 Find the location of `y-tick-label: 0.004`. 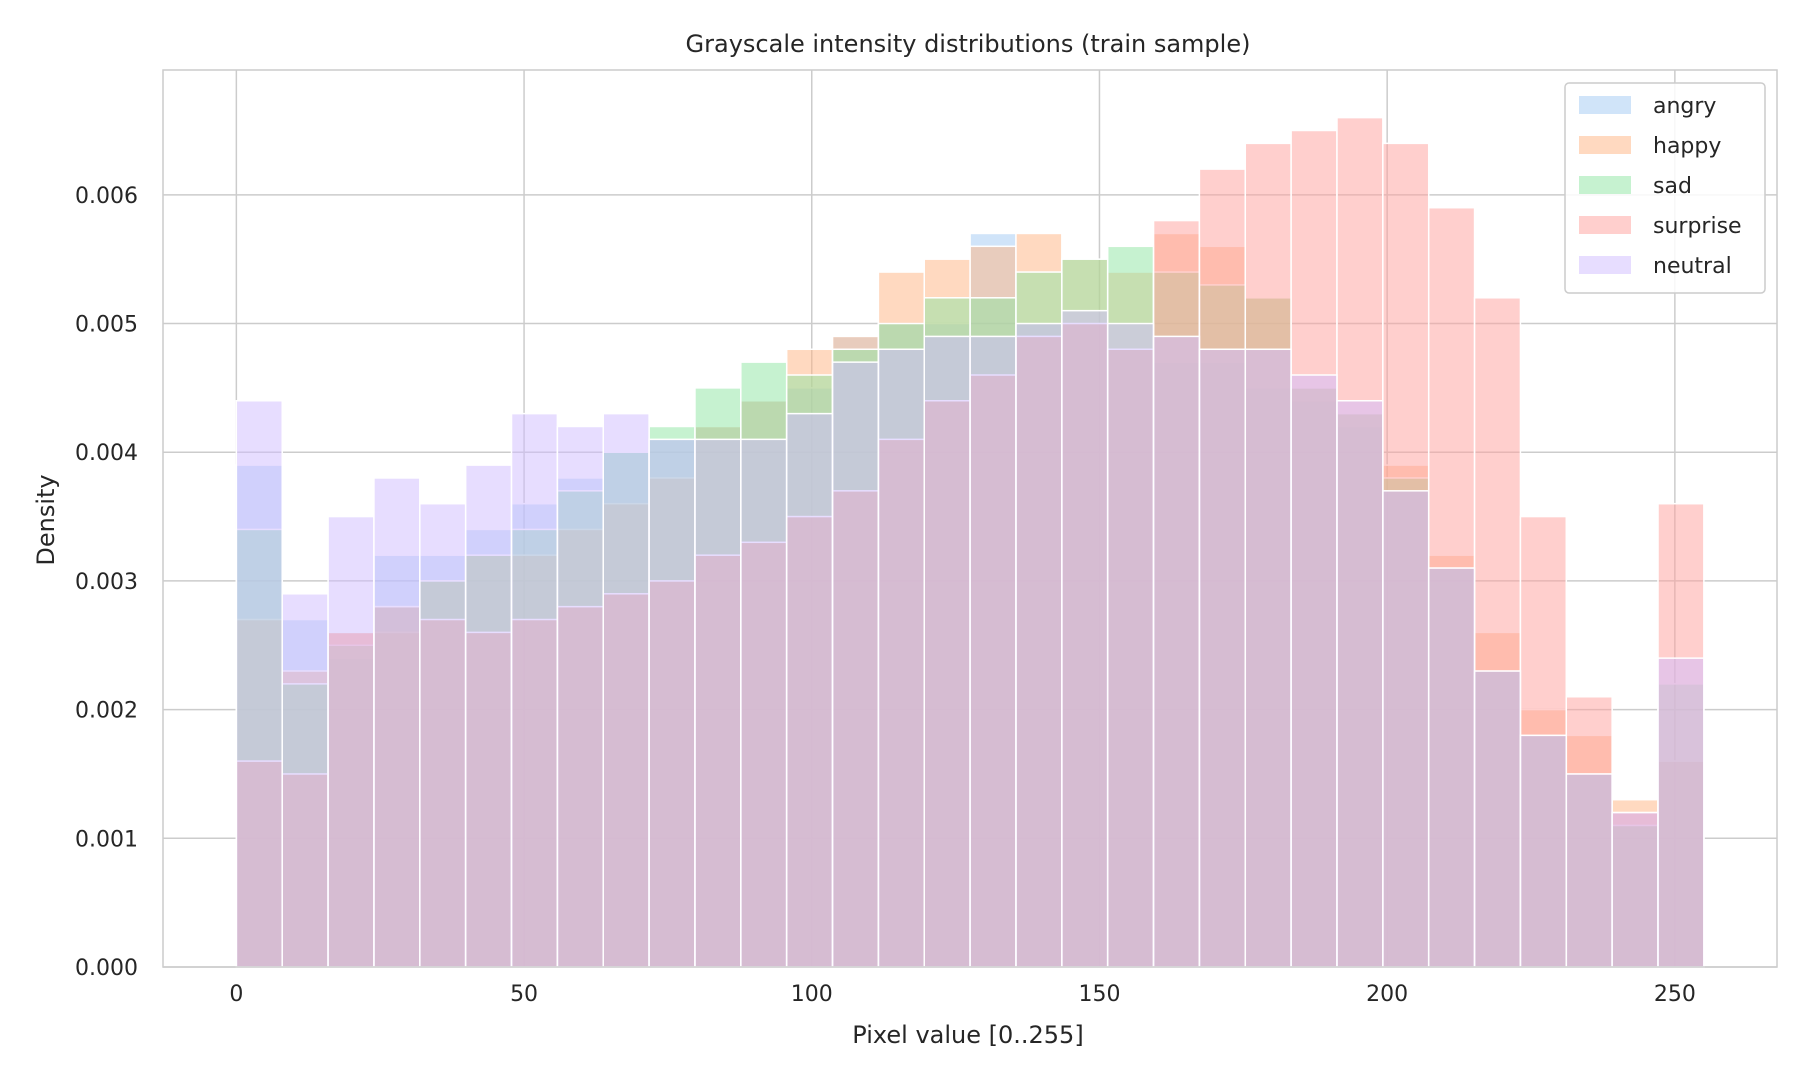

y-tick-label: 0.004 is located at coordinates (106, 453).